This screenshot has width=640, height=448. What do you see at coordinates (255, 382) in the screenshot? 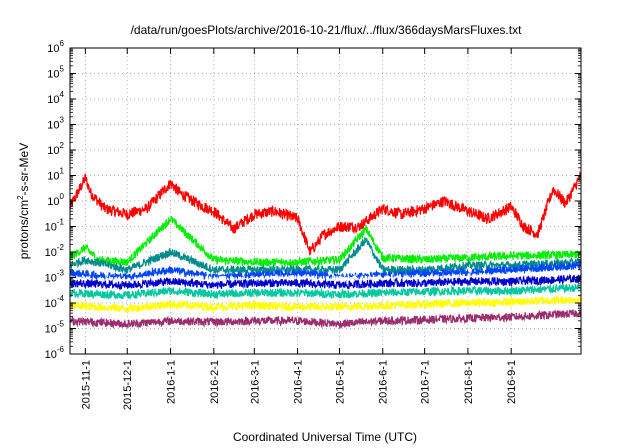
I see `x-tick-label: 2016-3-1` at bounding box center [255, 382].